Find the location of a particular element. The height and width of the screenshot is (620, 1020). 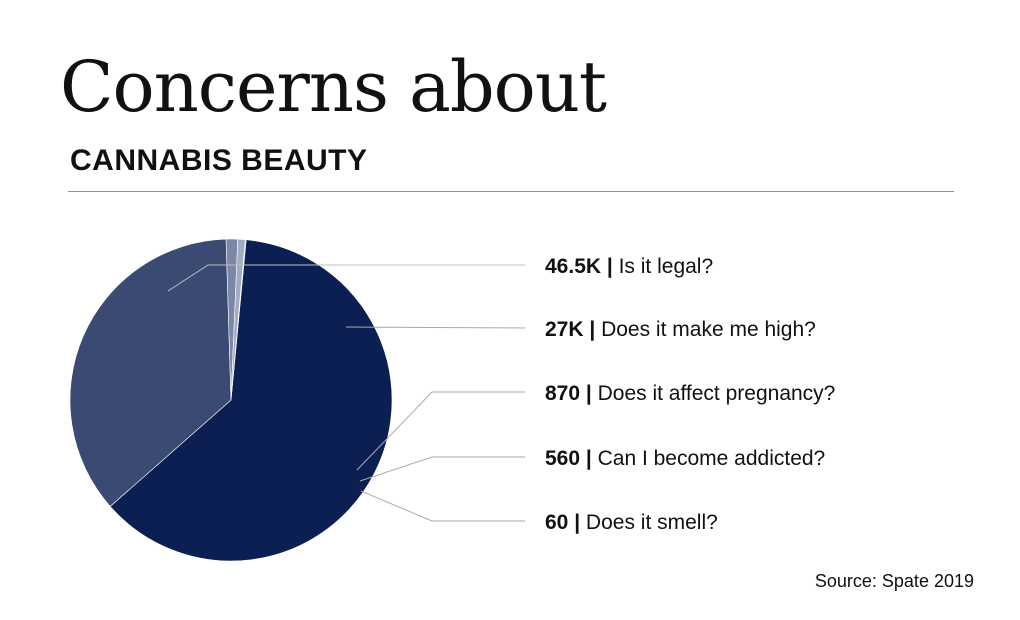

title-divider is located at coordinates (511, 191).